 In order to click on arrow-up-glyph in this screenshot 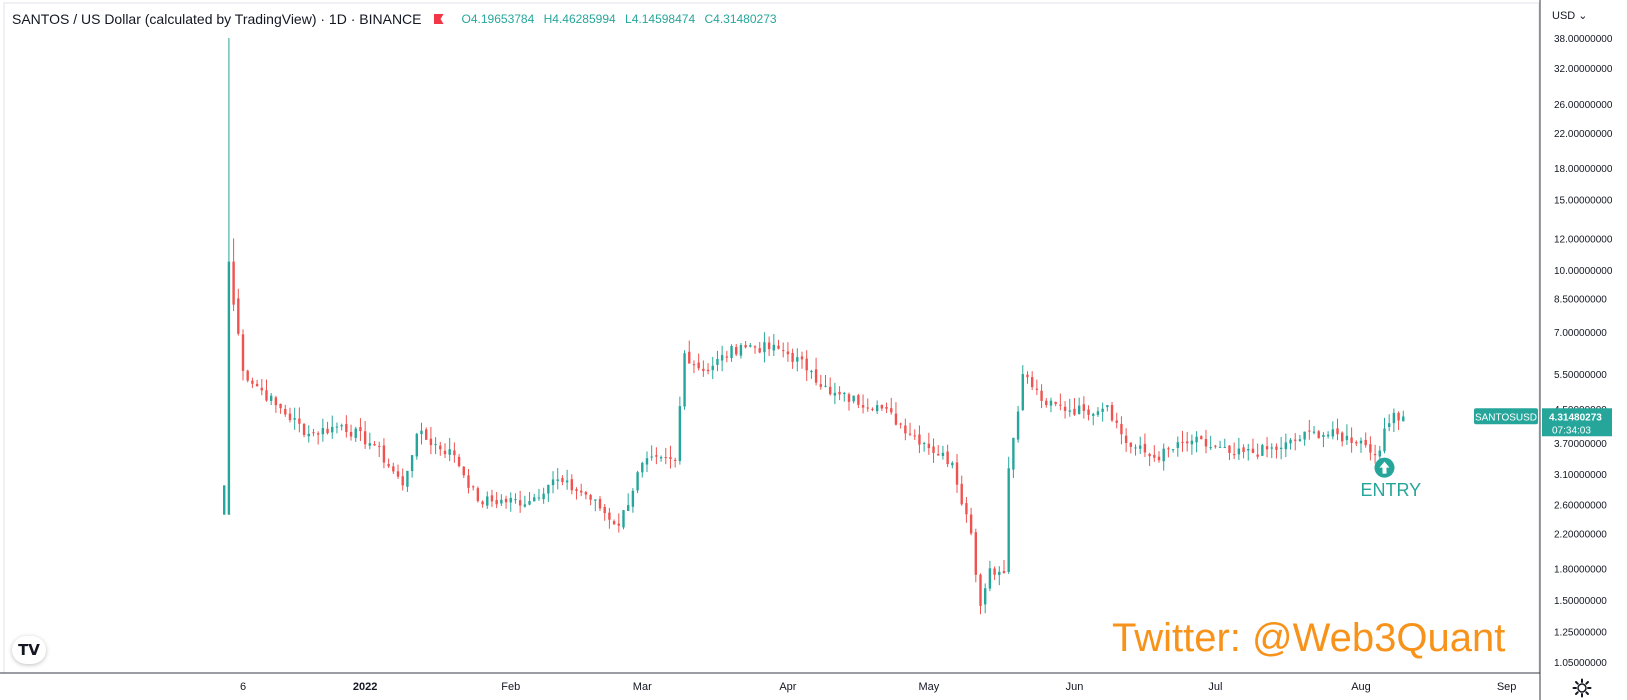, I will do `click(1384, 467)`.